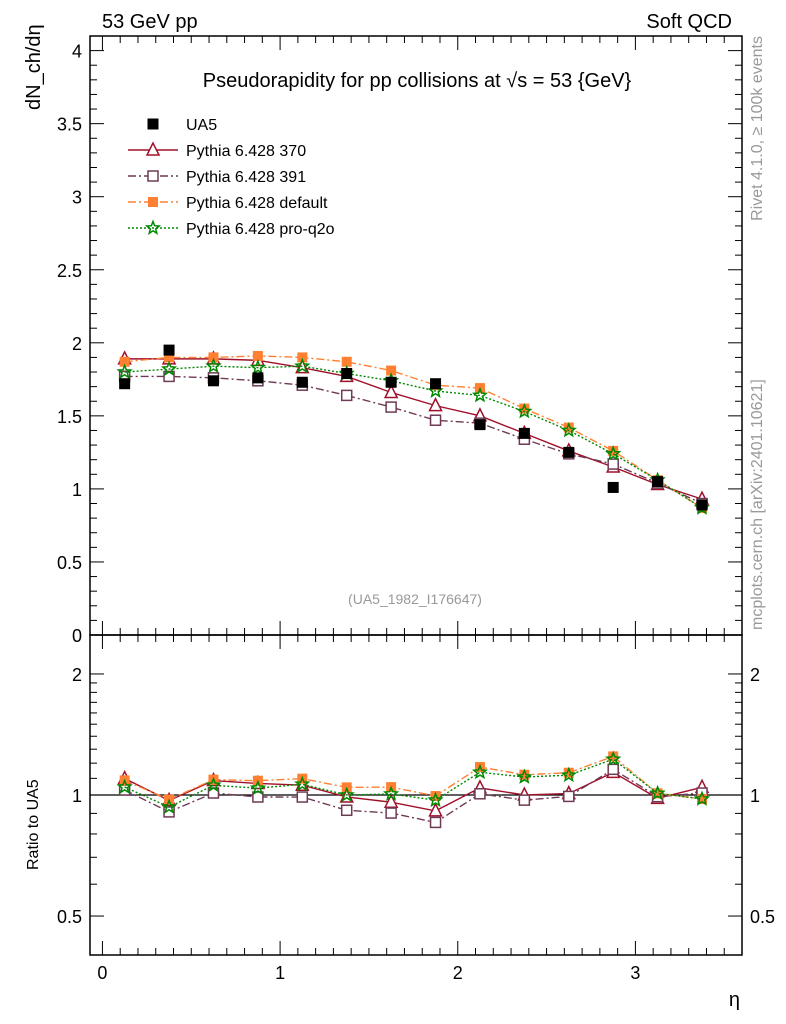  What do you see at coordinates (734, 1000) in the screenshot?
I see `x-axis-label: η` at bounding box center [734, 1000].